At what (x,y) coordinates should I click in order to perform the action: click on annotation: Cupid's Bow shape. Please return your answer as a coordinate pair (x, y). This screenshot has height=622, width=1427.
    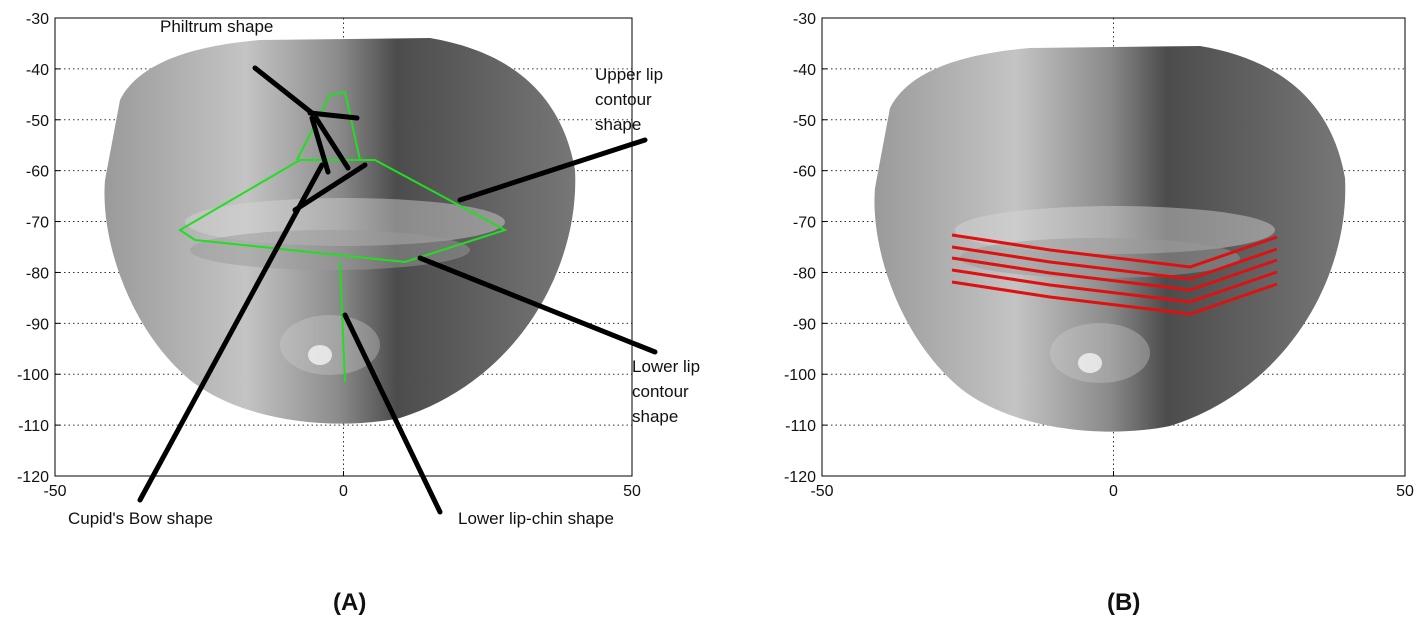
    Looking at the image, I should click on (140, 518).